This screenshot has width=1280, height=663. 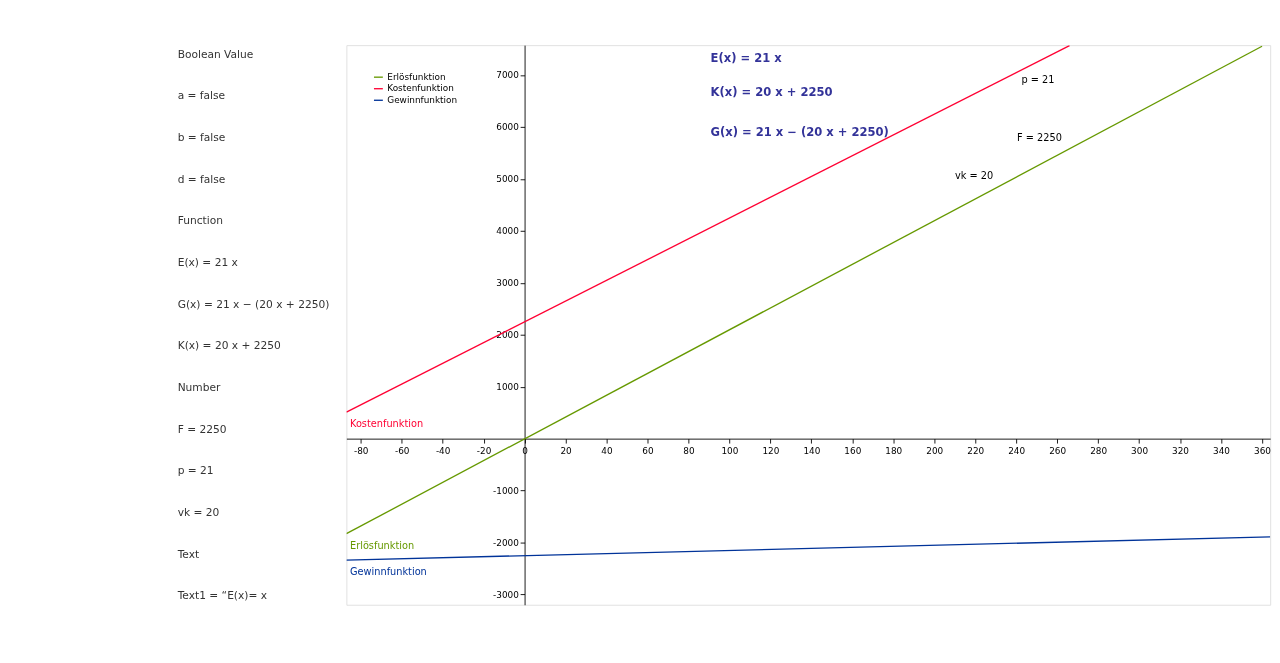 I want to click on x-tick-label: 300, so click(x=1140, y=451).